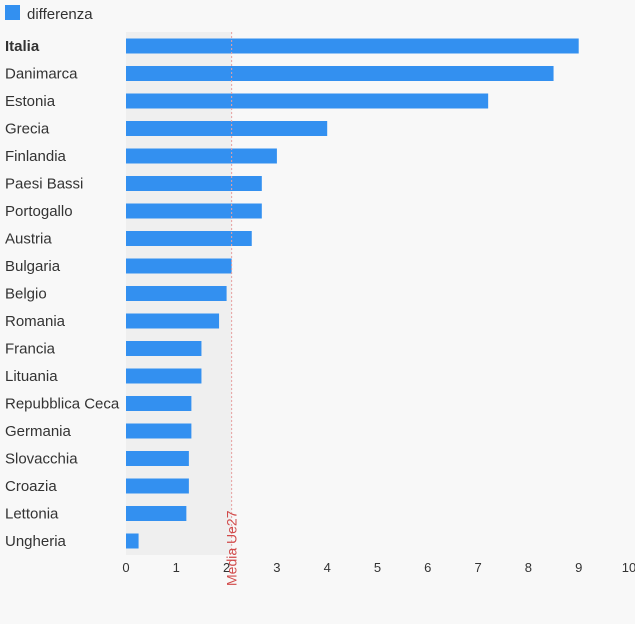  Describe the element at coordinates (176, 293) in the screenshot. I see `bar-belgio` at that location.